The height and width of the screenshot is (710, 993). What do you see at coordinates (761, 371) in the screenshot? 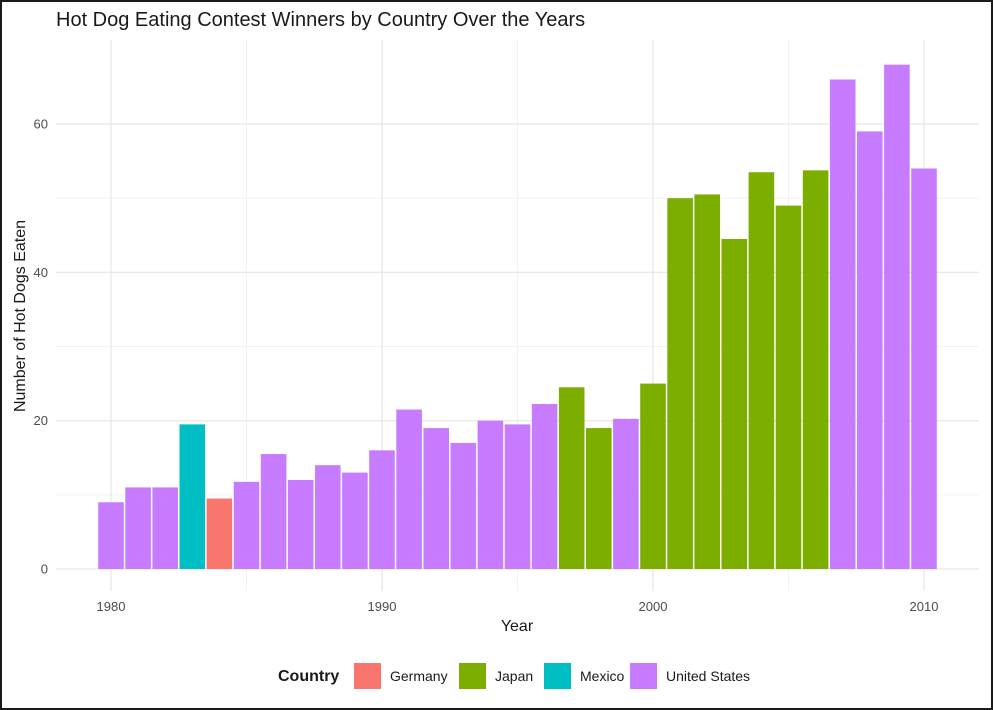
I see `bar-2004` at bounding box center [761, 371].